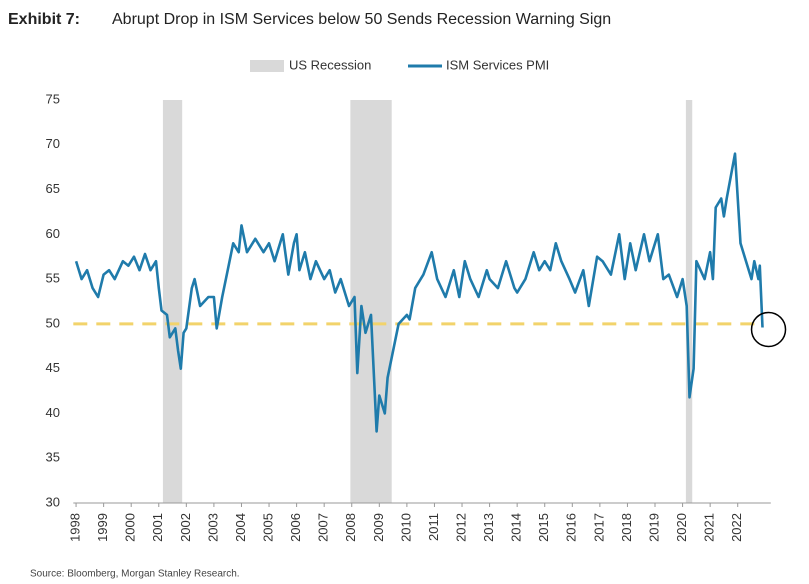  I want to click on x-tick-label: 2000, so click(130, 527).